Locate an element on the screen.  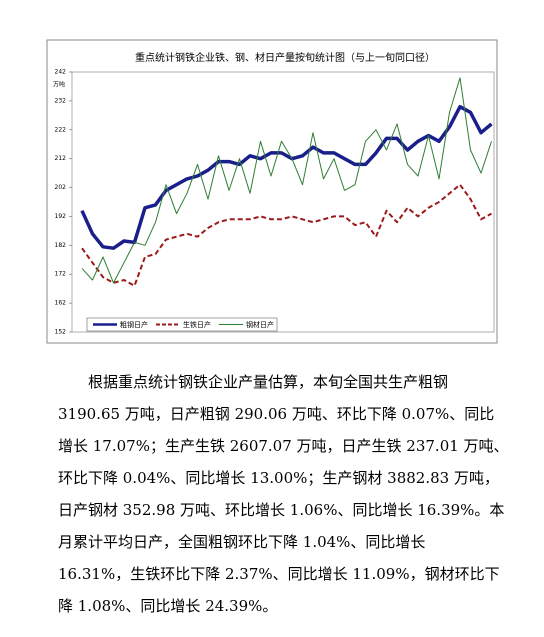
text-line: 根据重点统计钢铁企业产量估算，本旬全国共生产粗钢 is located at coordinates (268, 382).